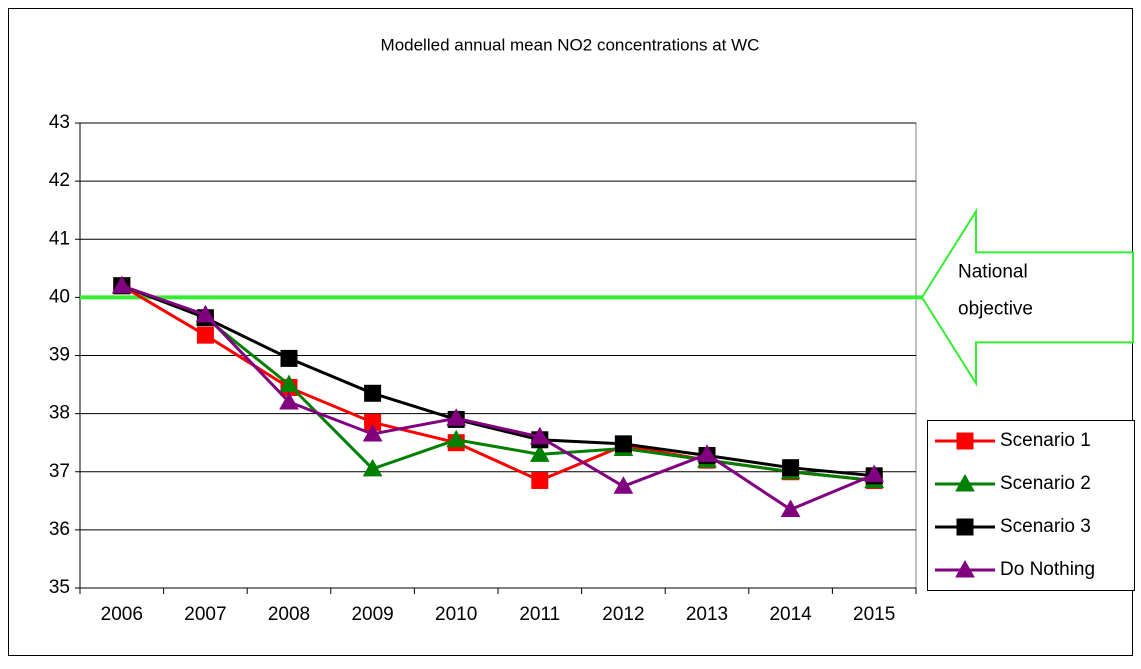 The image size is (1141, 669). I want to click on y-tick-label: 41, so click(59, 238).